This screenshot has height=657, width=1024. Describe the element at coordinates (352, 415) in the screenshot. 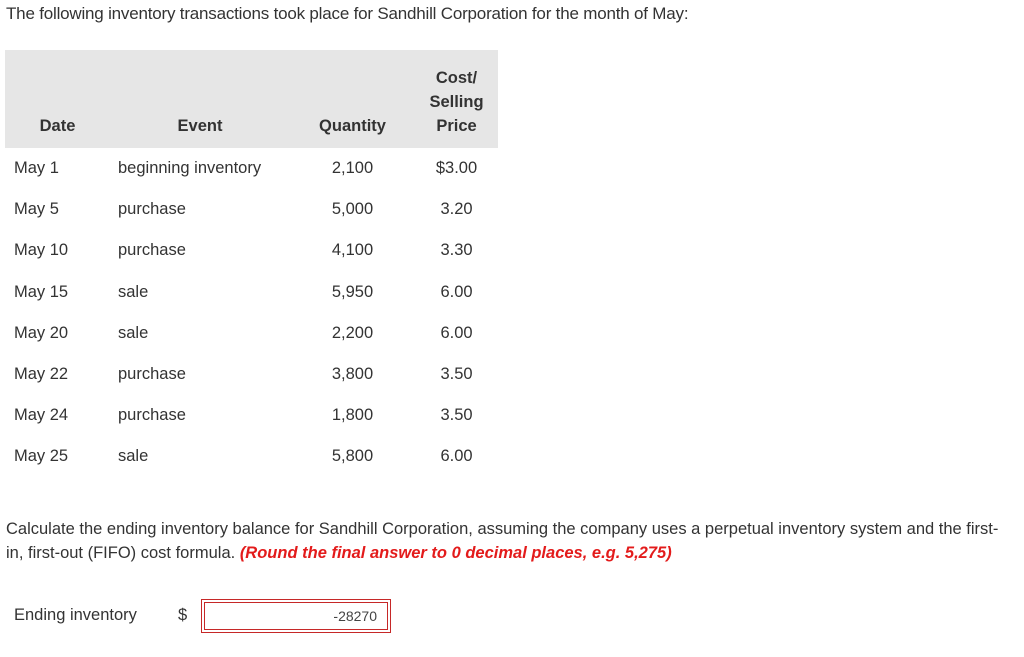

I see `cell-quantity: 1,800` at that location.